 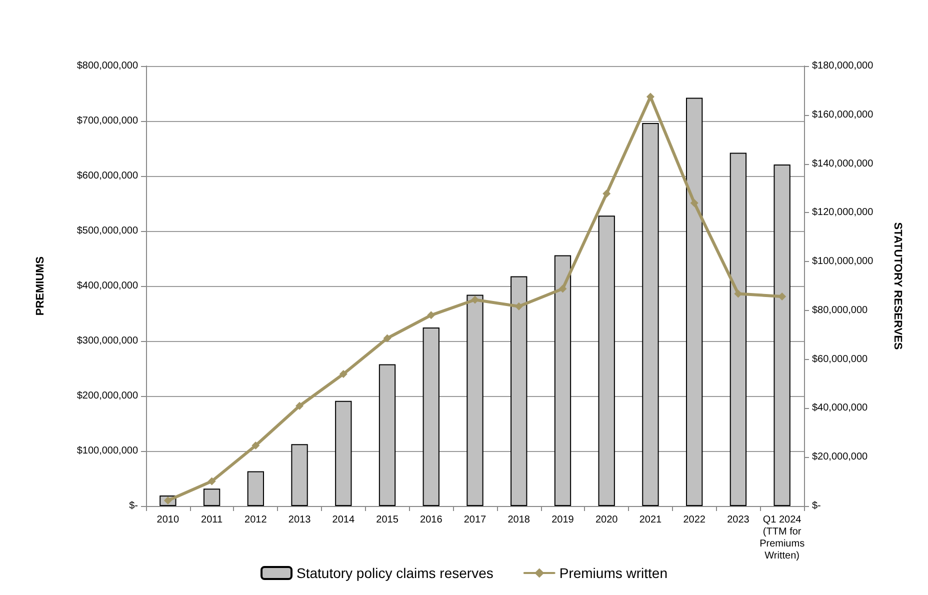 I want to click on y2-tick-label: $180,000,000, so click(x=843, y=66).